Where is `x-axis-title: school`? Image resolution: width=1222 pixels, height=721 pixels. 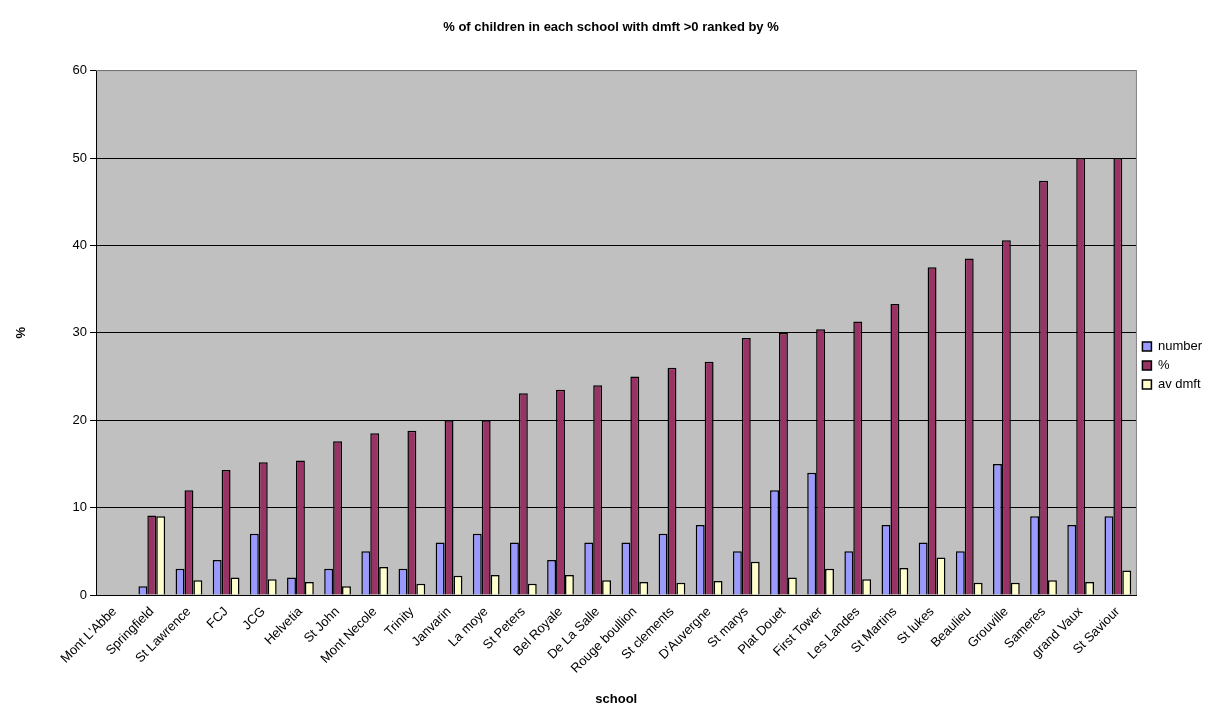
x-axis-title: school is located at coordinates (616, 698).